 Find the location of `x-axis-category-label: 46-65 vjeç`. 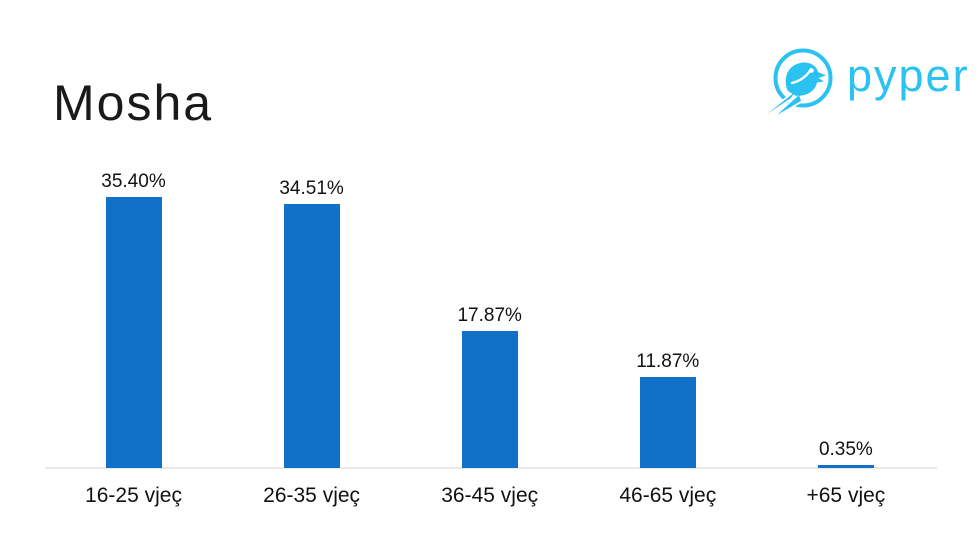

x-axis-category-label: 46-65 vjeç is located at coordinates (668, 495).